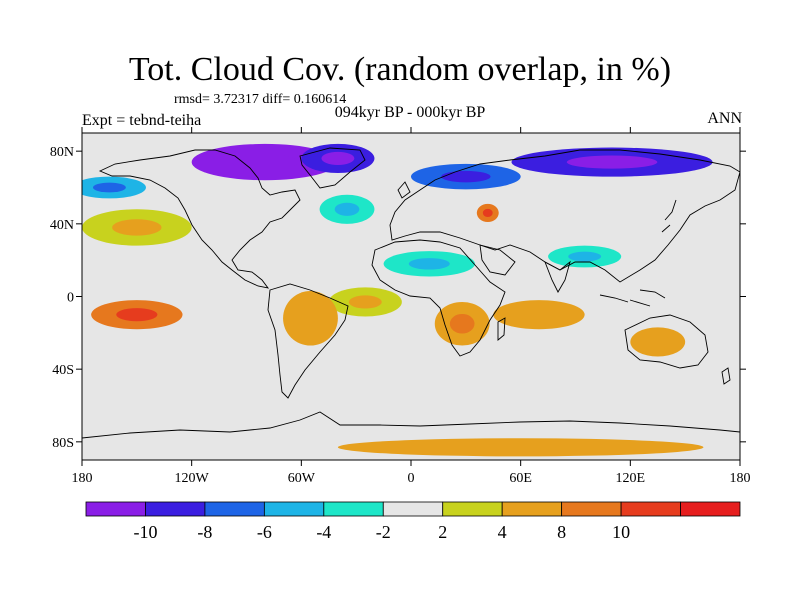 This screenshot has height=600, width=800. Describe the element at coordinates (564, 216) in the screenshot. I see `coastline-eurasia` at that location.